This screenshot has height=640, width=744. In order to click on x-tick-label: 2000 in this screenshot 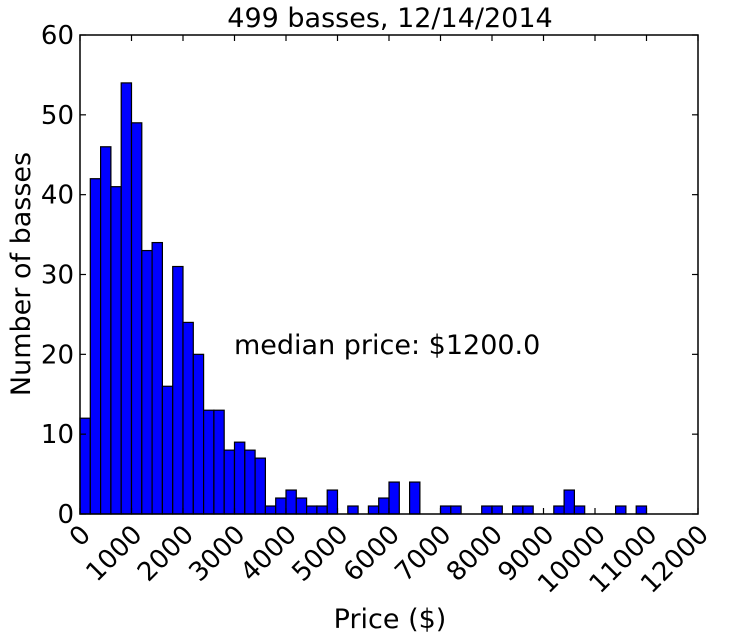, I will do `click(166, 554)`.